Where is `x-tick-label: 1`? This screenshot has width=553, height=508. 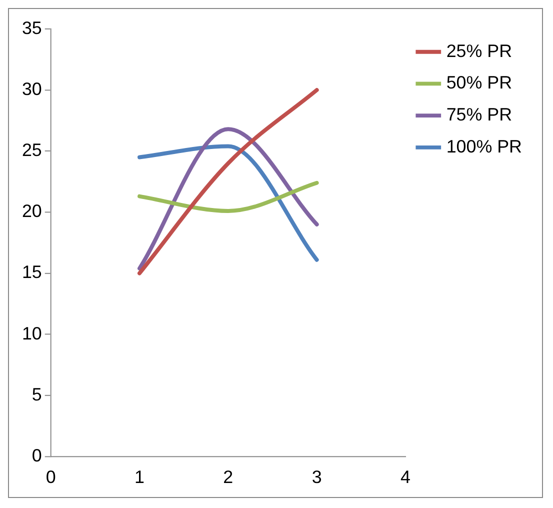
x-tick-label: 1 is located at coordinates (139, 477).